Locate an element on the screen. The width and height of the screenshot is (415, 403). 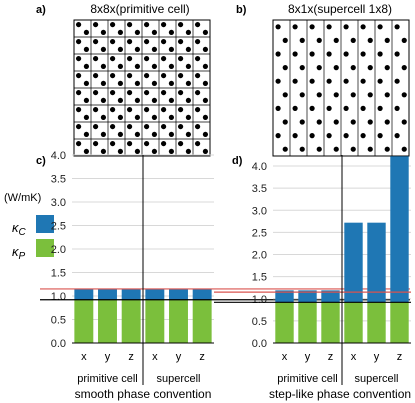
legend-unit: (W/mK) is located at coordinates (22, 198).